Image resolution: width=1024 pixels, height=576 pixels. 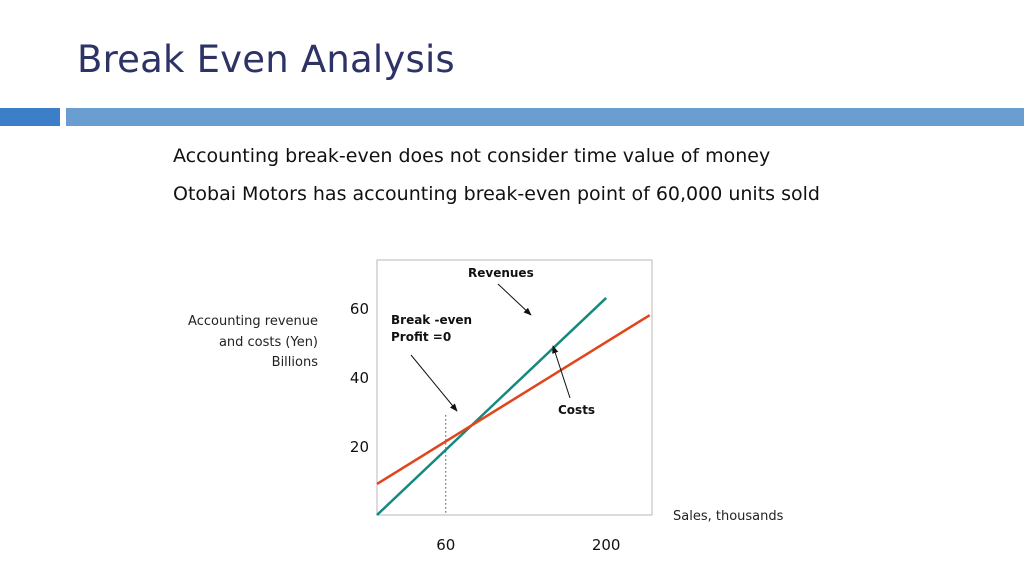 What do you see at coordinates (576, 410) in the screenshot?
I see `annotation-costs-label: Costs` at bounding box center [576, 410].